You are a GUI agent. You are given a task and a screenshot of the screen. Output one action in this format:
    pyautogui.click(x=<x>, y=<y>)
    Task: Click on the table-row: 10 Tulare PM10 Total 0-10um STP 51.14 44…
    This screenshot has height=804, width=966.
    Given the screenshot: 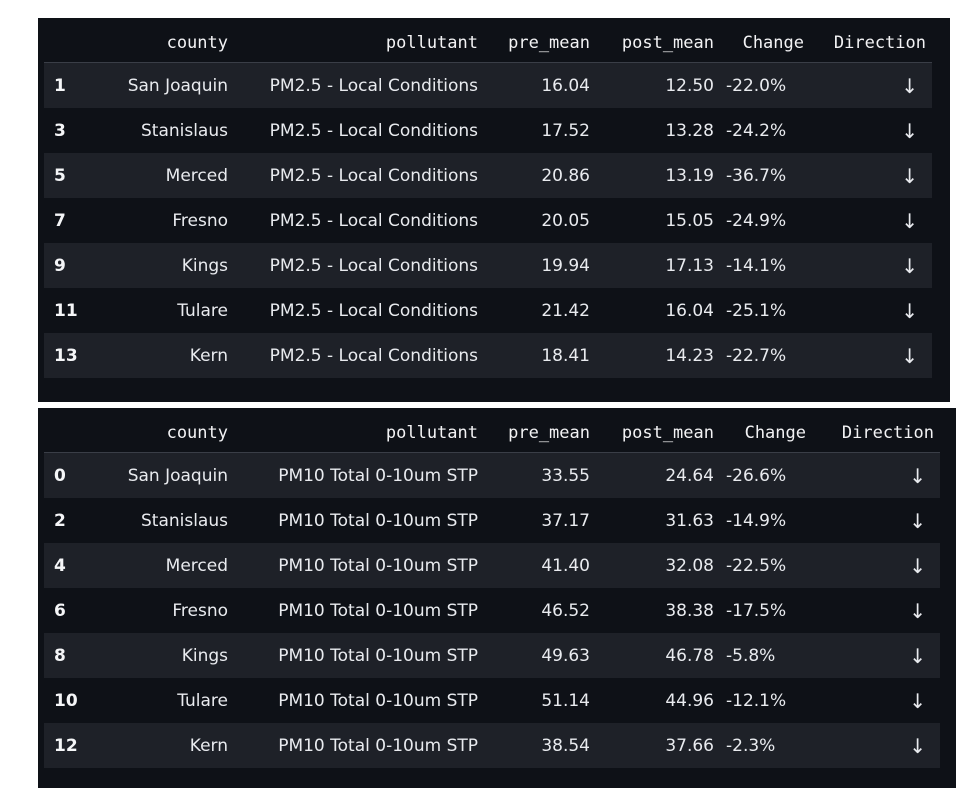 What is the action you would take?
    pyautogui.click(x=492, y=700)
    